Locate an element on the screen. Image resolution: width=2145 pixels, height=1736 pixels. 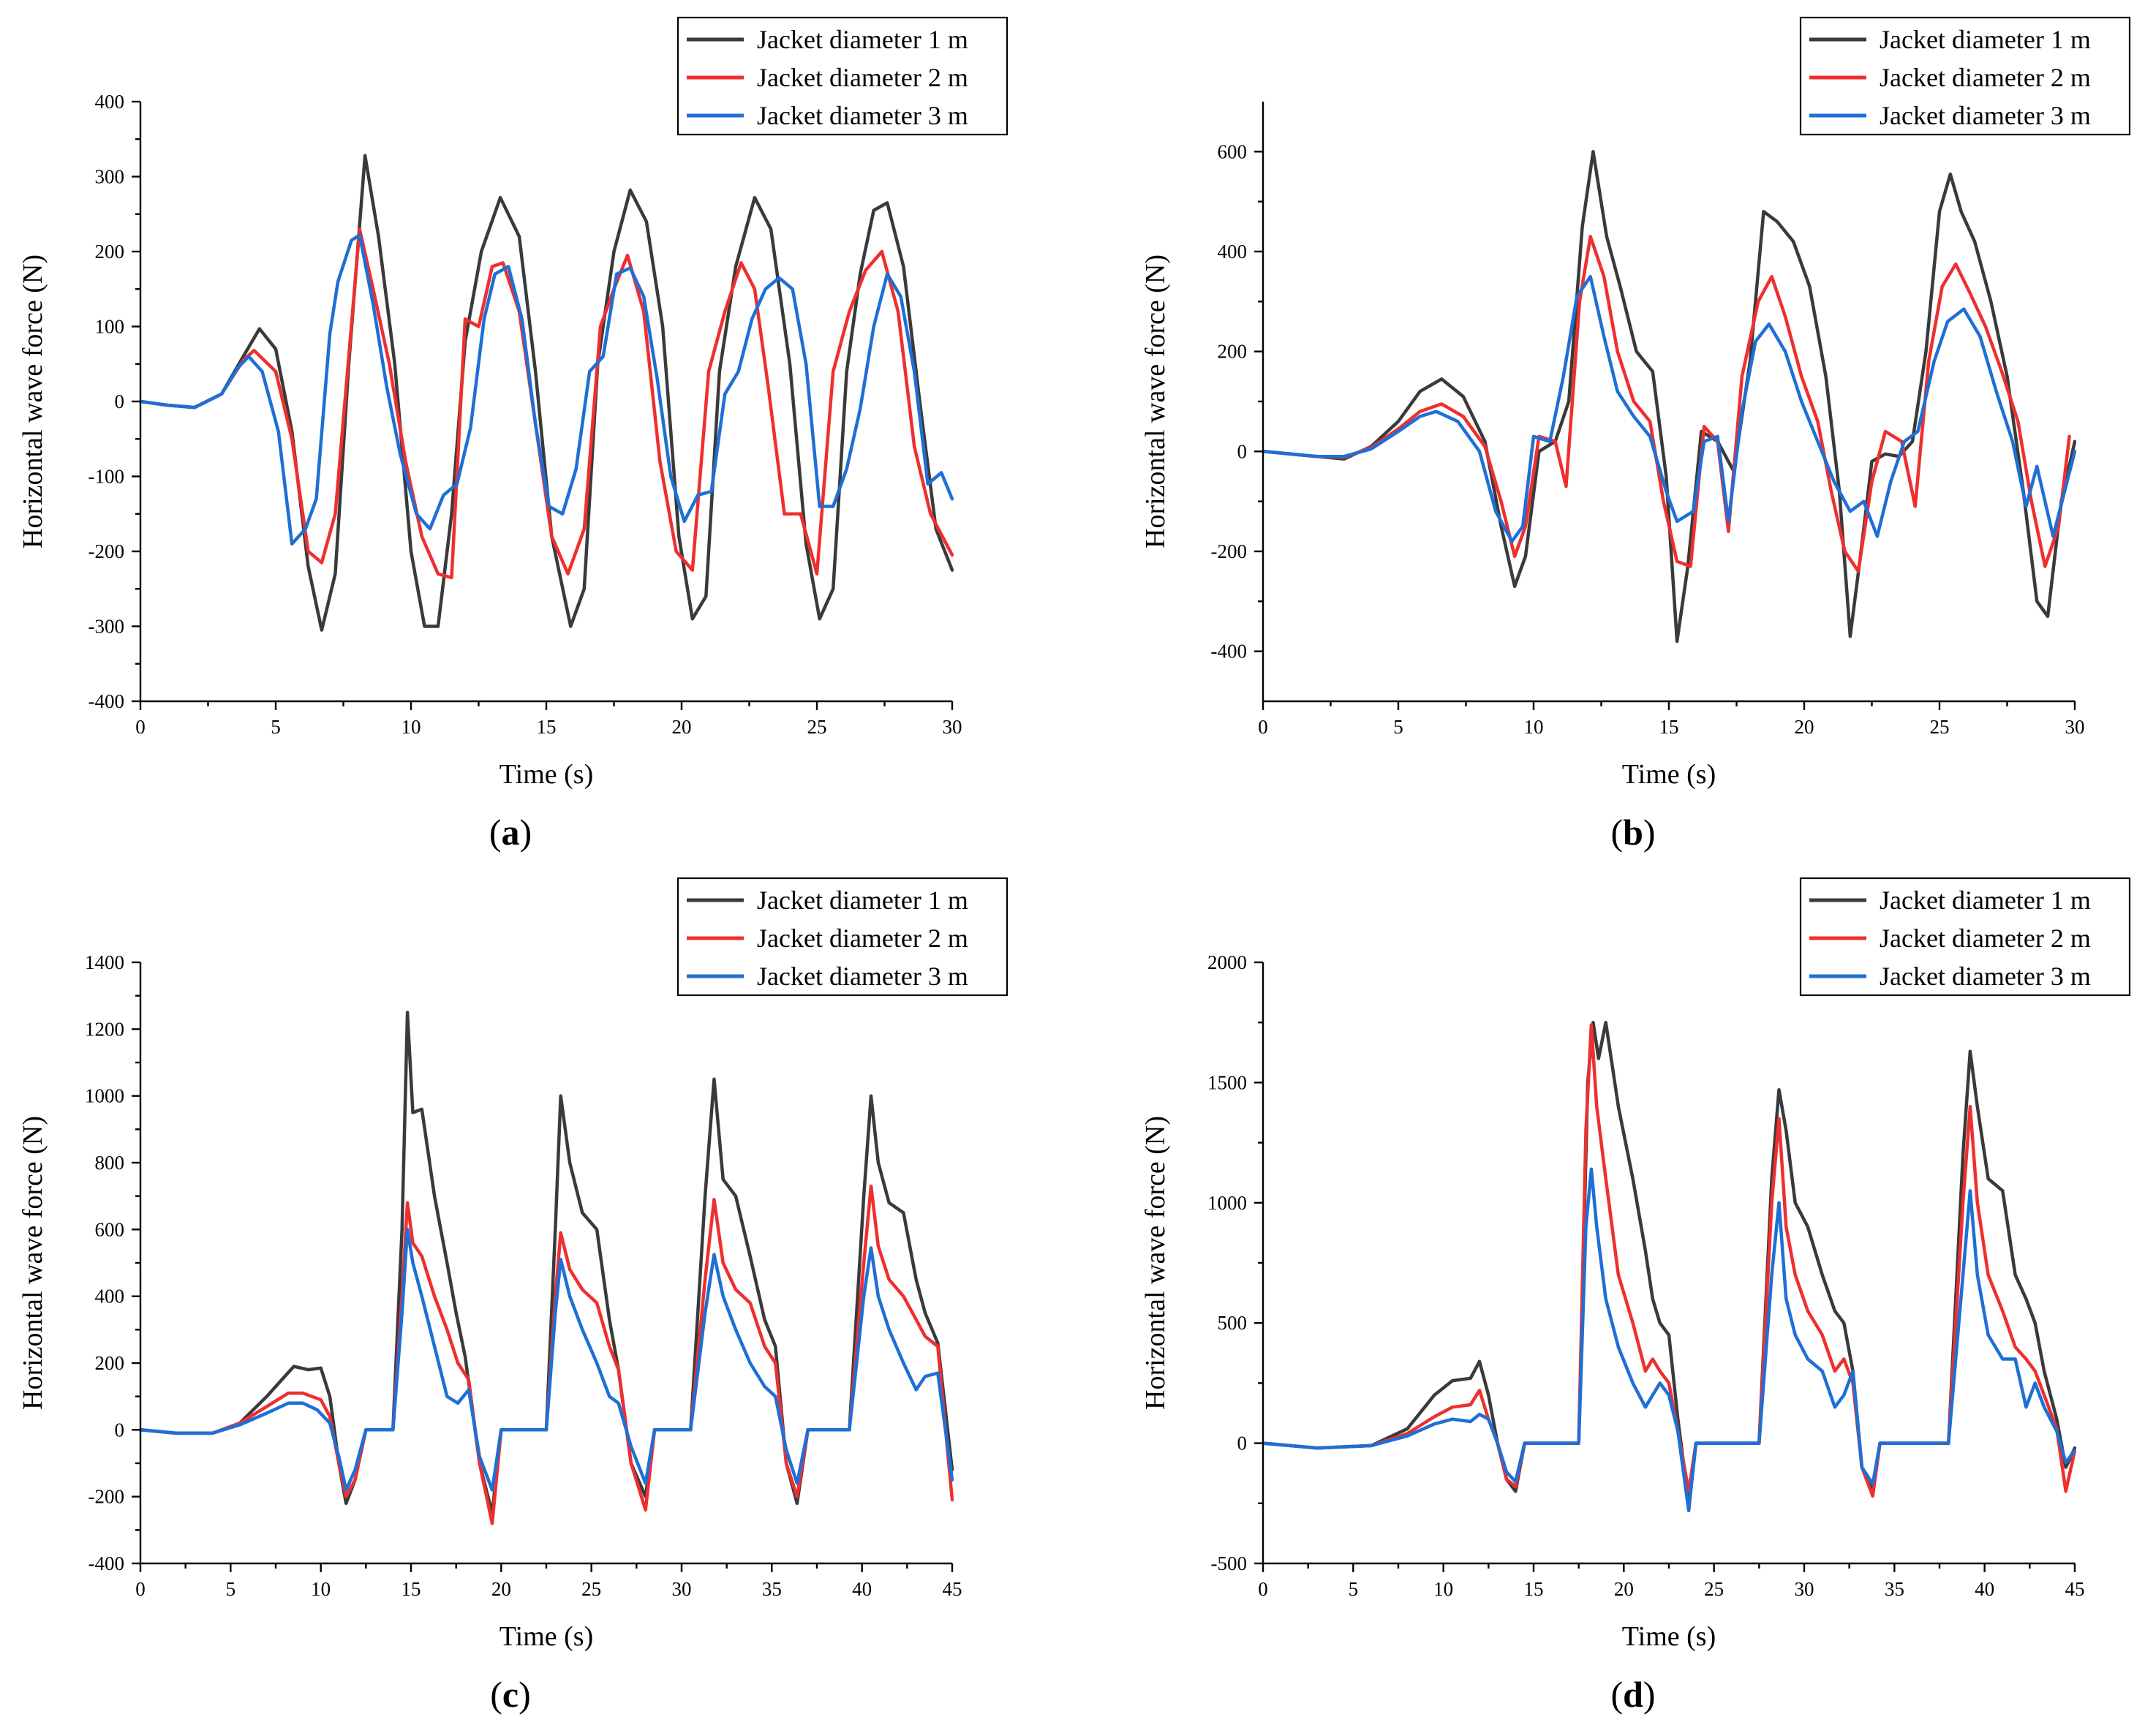
y-tick-label: -300 is located at coordinates (106, 627).